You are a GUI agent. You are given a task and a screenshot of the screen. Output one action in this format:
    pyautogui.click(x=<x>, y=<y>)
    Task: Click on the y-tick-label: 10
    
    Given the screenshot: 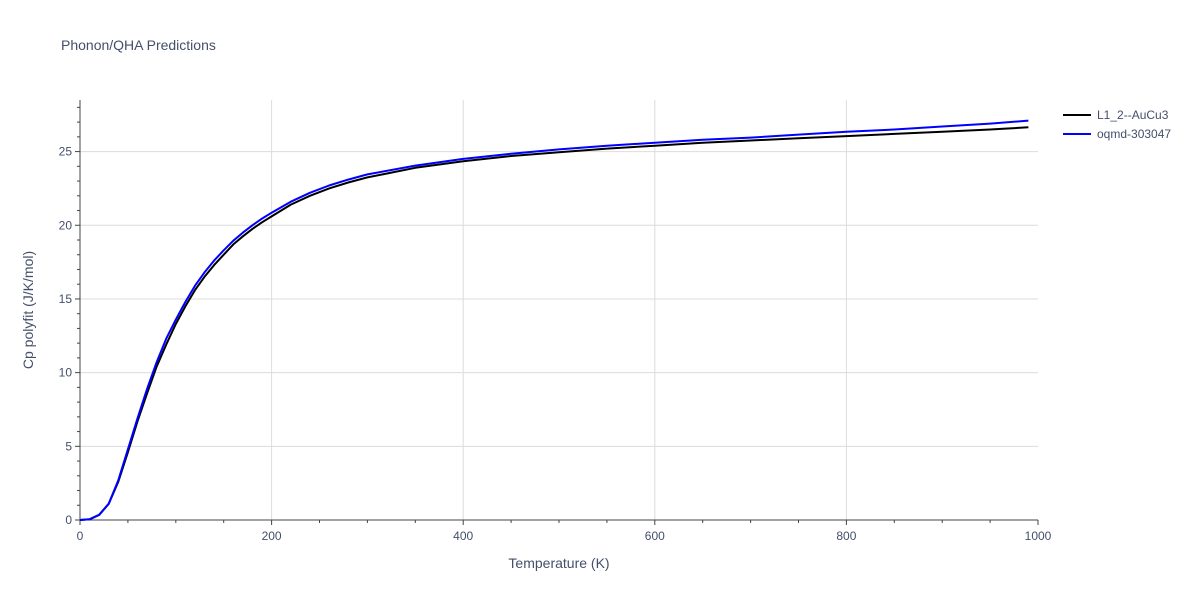 What is the action you would take?
    pyautogui.click(x=66, y=373)
    